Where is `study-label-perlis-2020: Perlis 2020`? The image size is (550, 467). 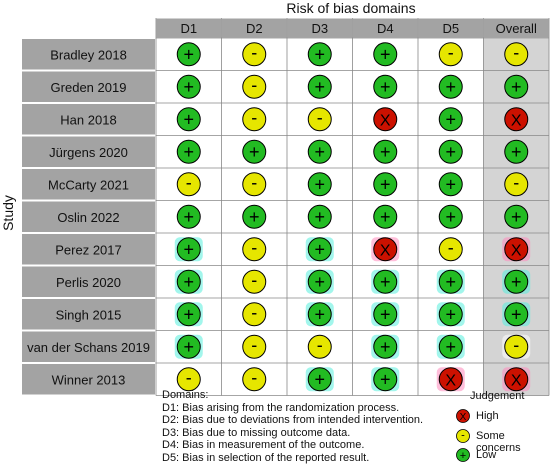 study-label-perlis-2020: Perlis 2020 is located at coordinates (88, 282).